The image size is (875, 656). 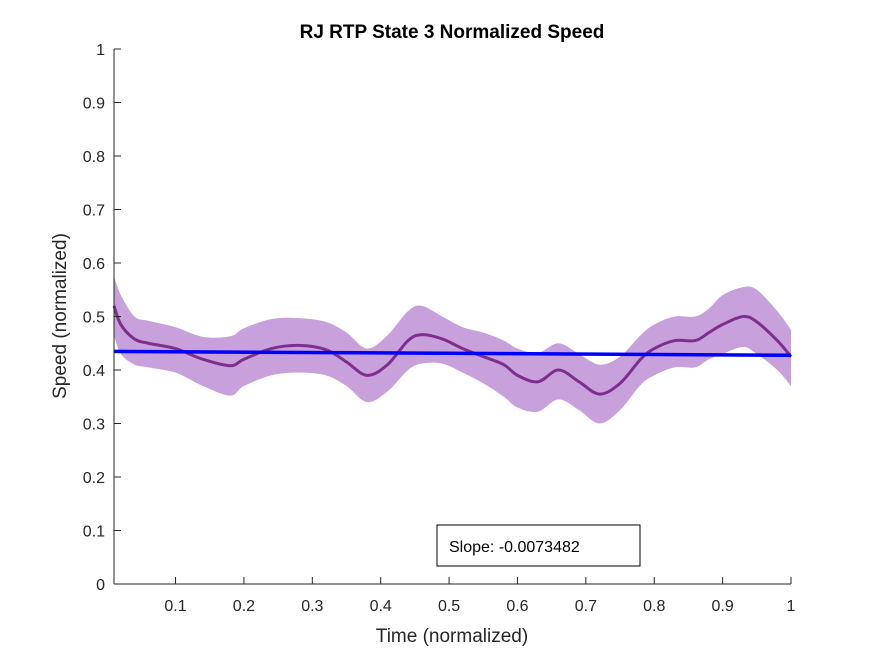 What do you see at coordinates (312, 606) in the screenshot?
I see `x-tick-label: 0.3` at bounding box center [312, 606].